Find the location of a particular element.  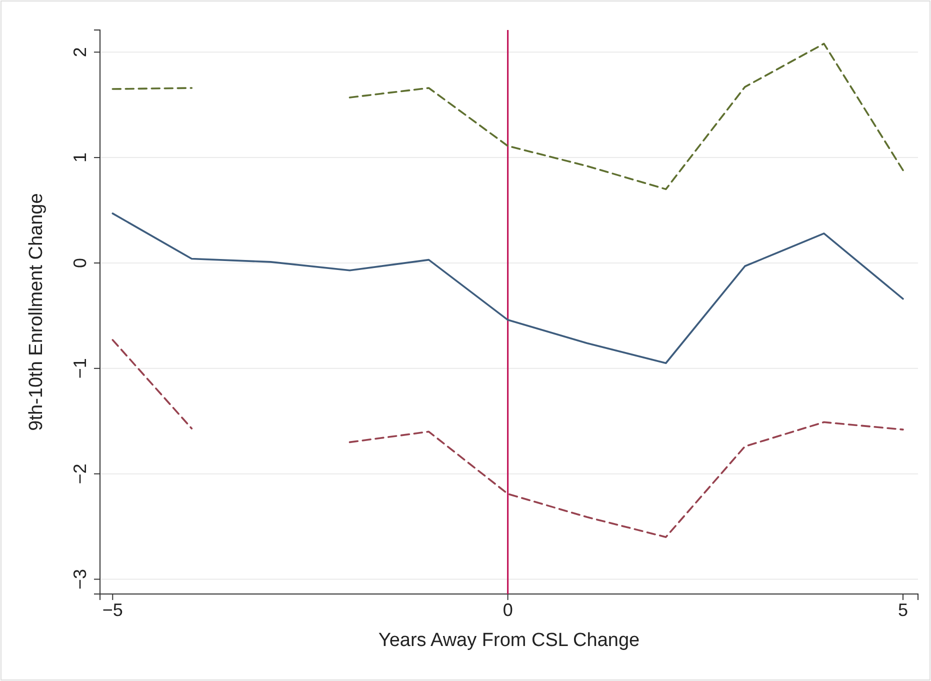

x-axis-title: Years Away From CSL Change is located at coordinates (509, 640).